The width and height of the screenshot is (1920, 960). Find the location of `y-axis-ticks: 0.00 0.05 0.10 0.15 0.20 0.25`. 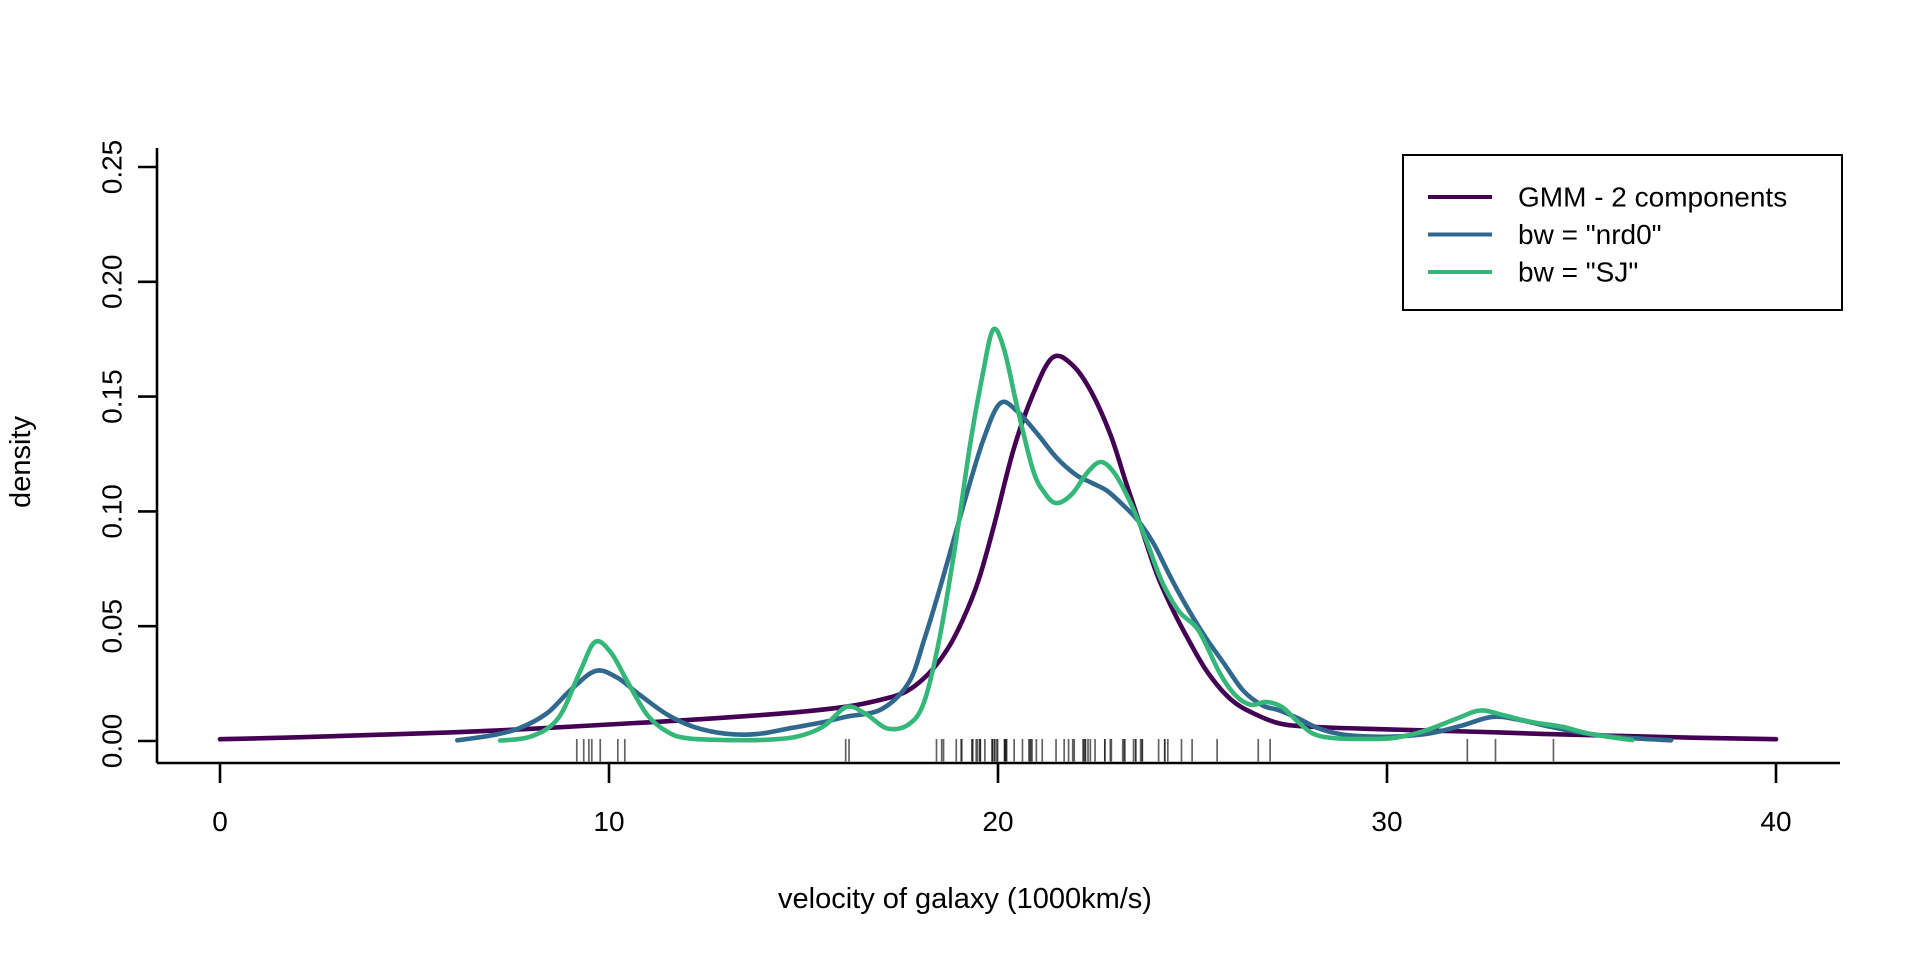

y-axis-ticks: 0.00 0.05 0.10 0.15 0.20 0.25 is located at coordinates (127, 454).